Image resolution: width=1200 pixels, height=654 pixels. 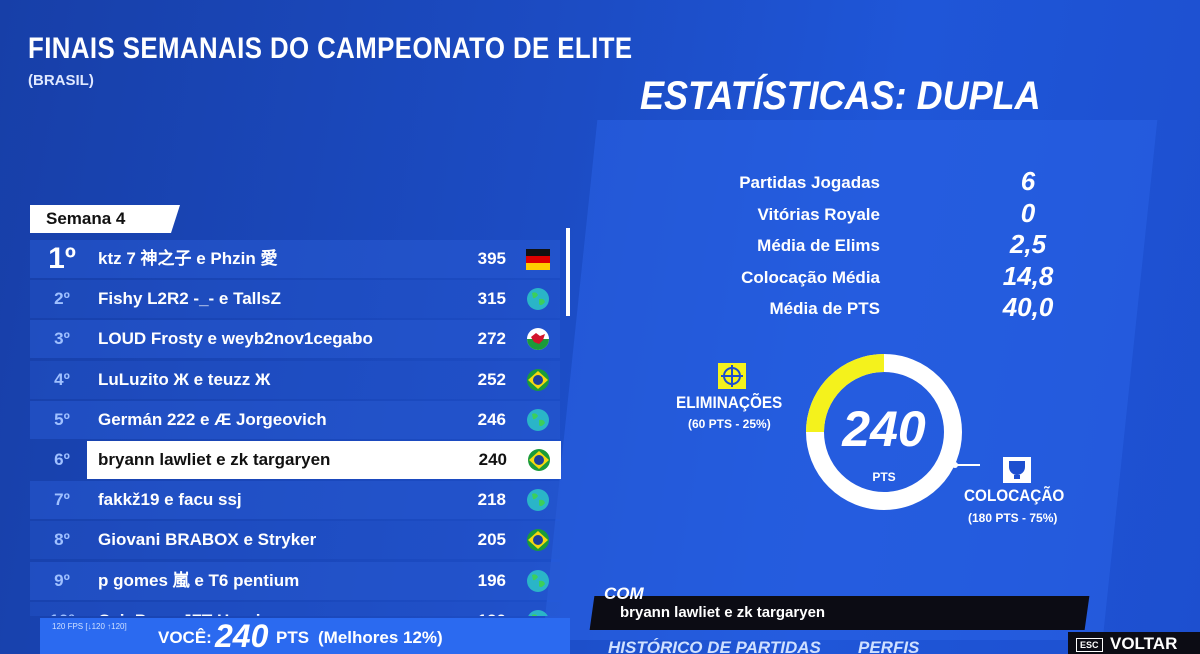 I want to click on scrollbar, so click(x=568, y=272).